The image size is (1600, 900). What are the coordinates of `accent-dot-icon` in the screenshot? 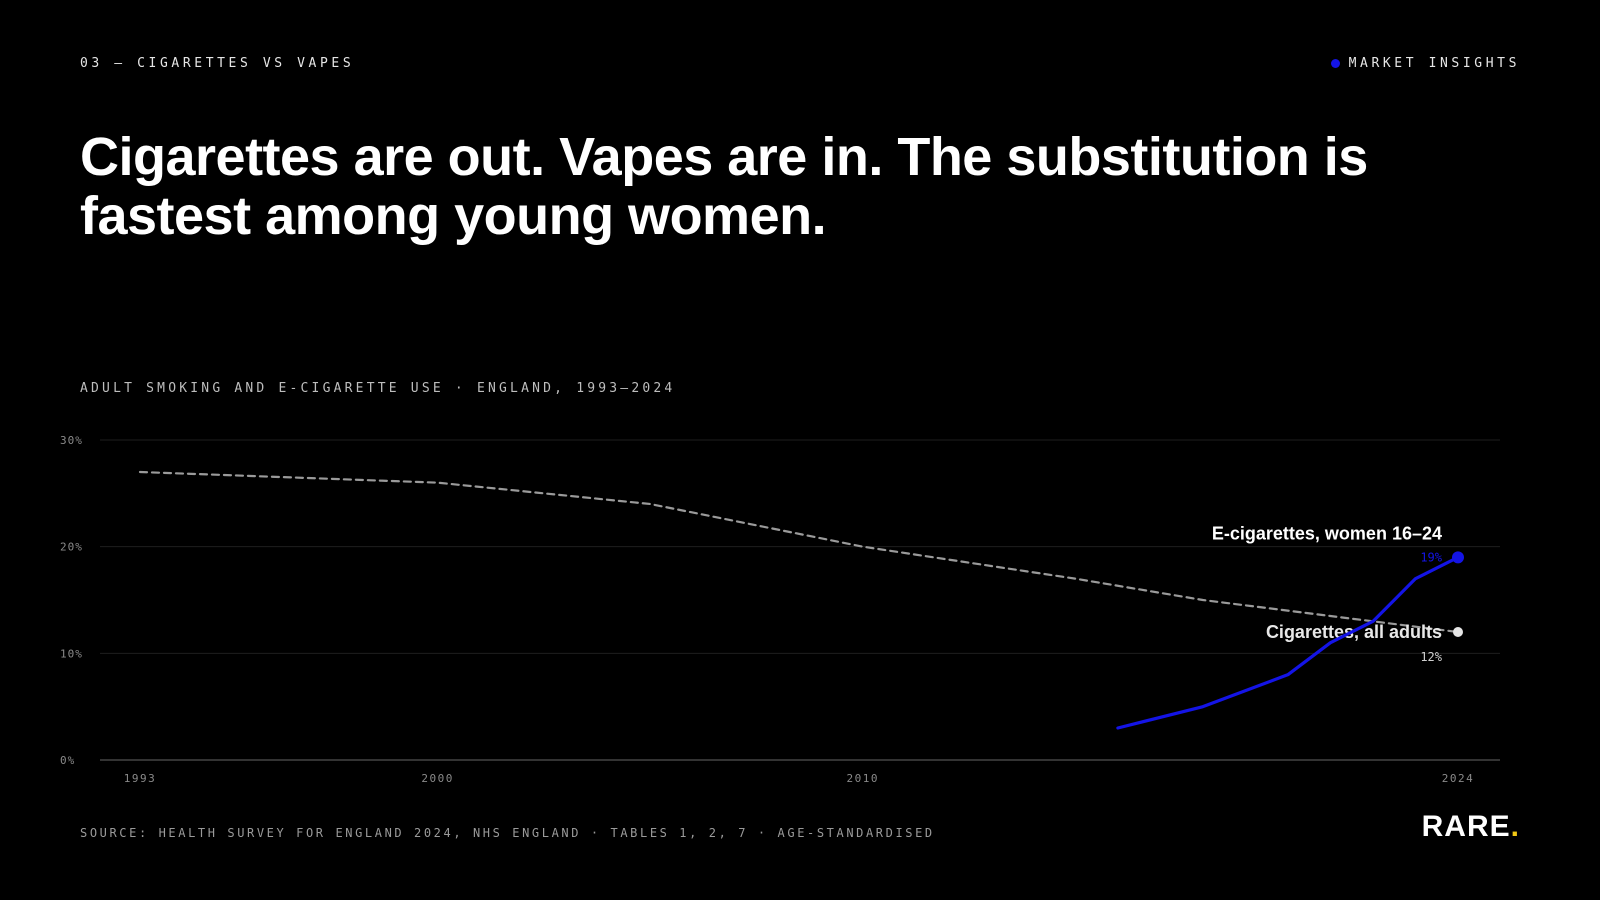 It's located at (1335, 63).